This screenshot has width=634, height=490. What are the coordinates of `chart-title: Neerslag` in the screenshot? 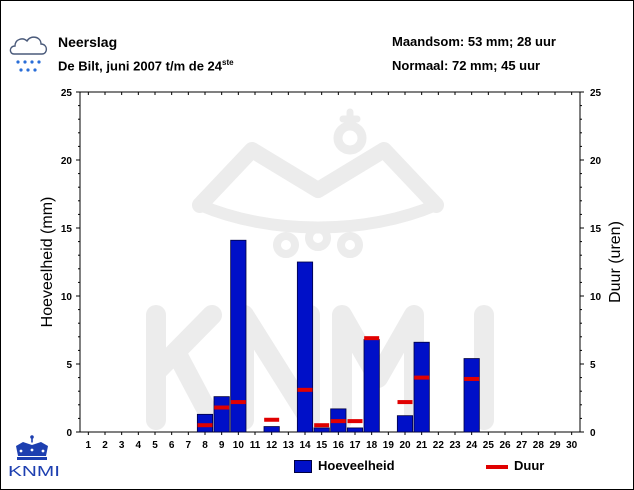 It's located at (88, 42).